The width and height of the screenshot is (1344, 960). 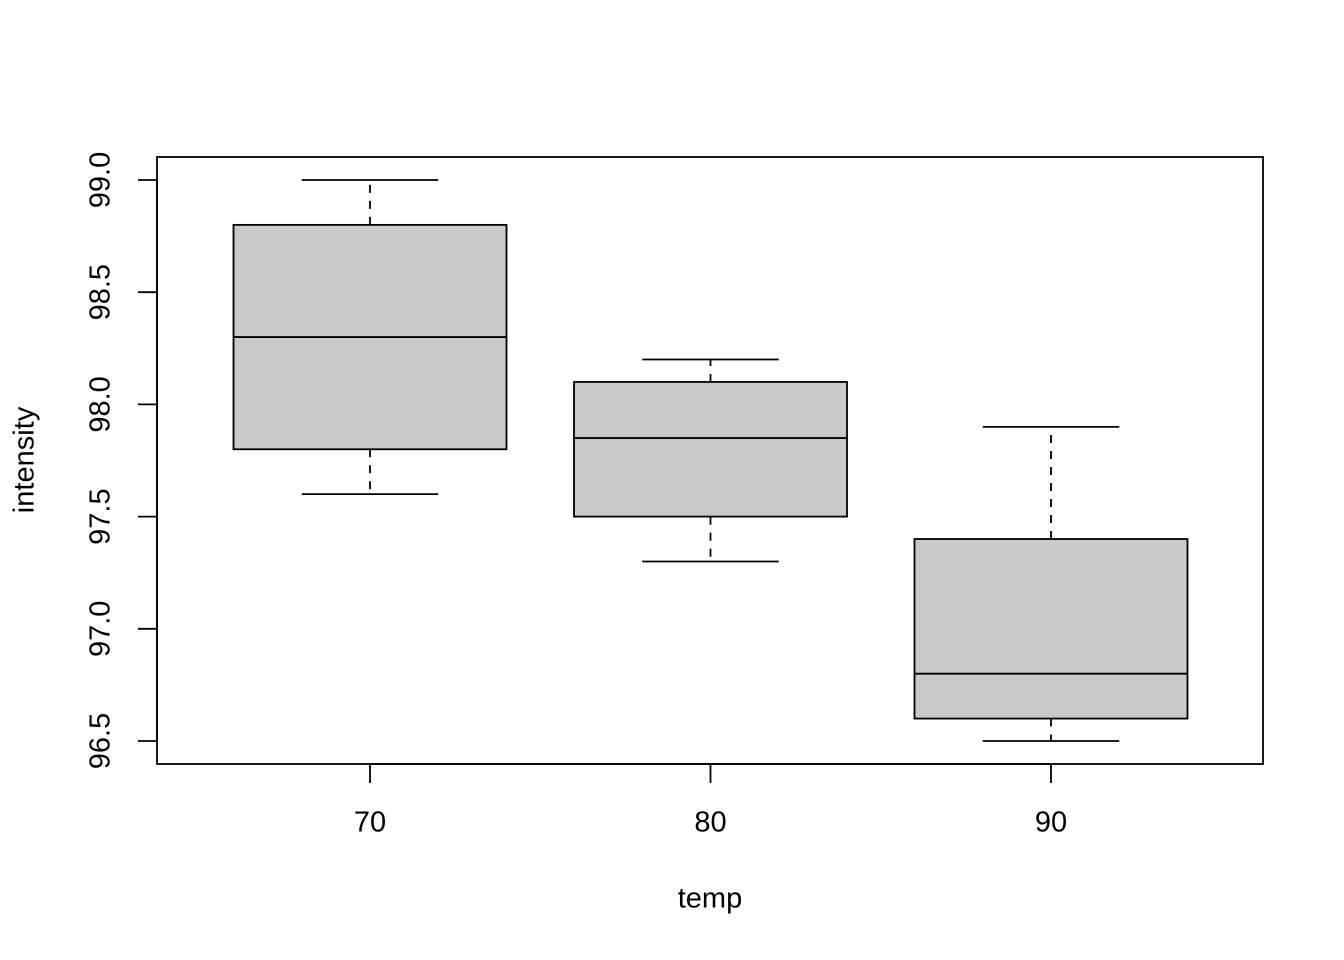 What do you see at coordinates (101, 629) in the screenshot?
I see `y-tick-label: 97.0` at bounding box center [101, 629].